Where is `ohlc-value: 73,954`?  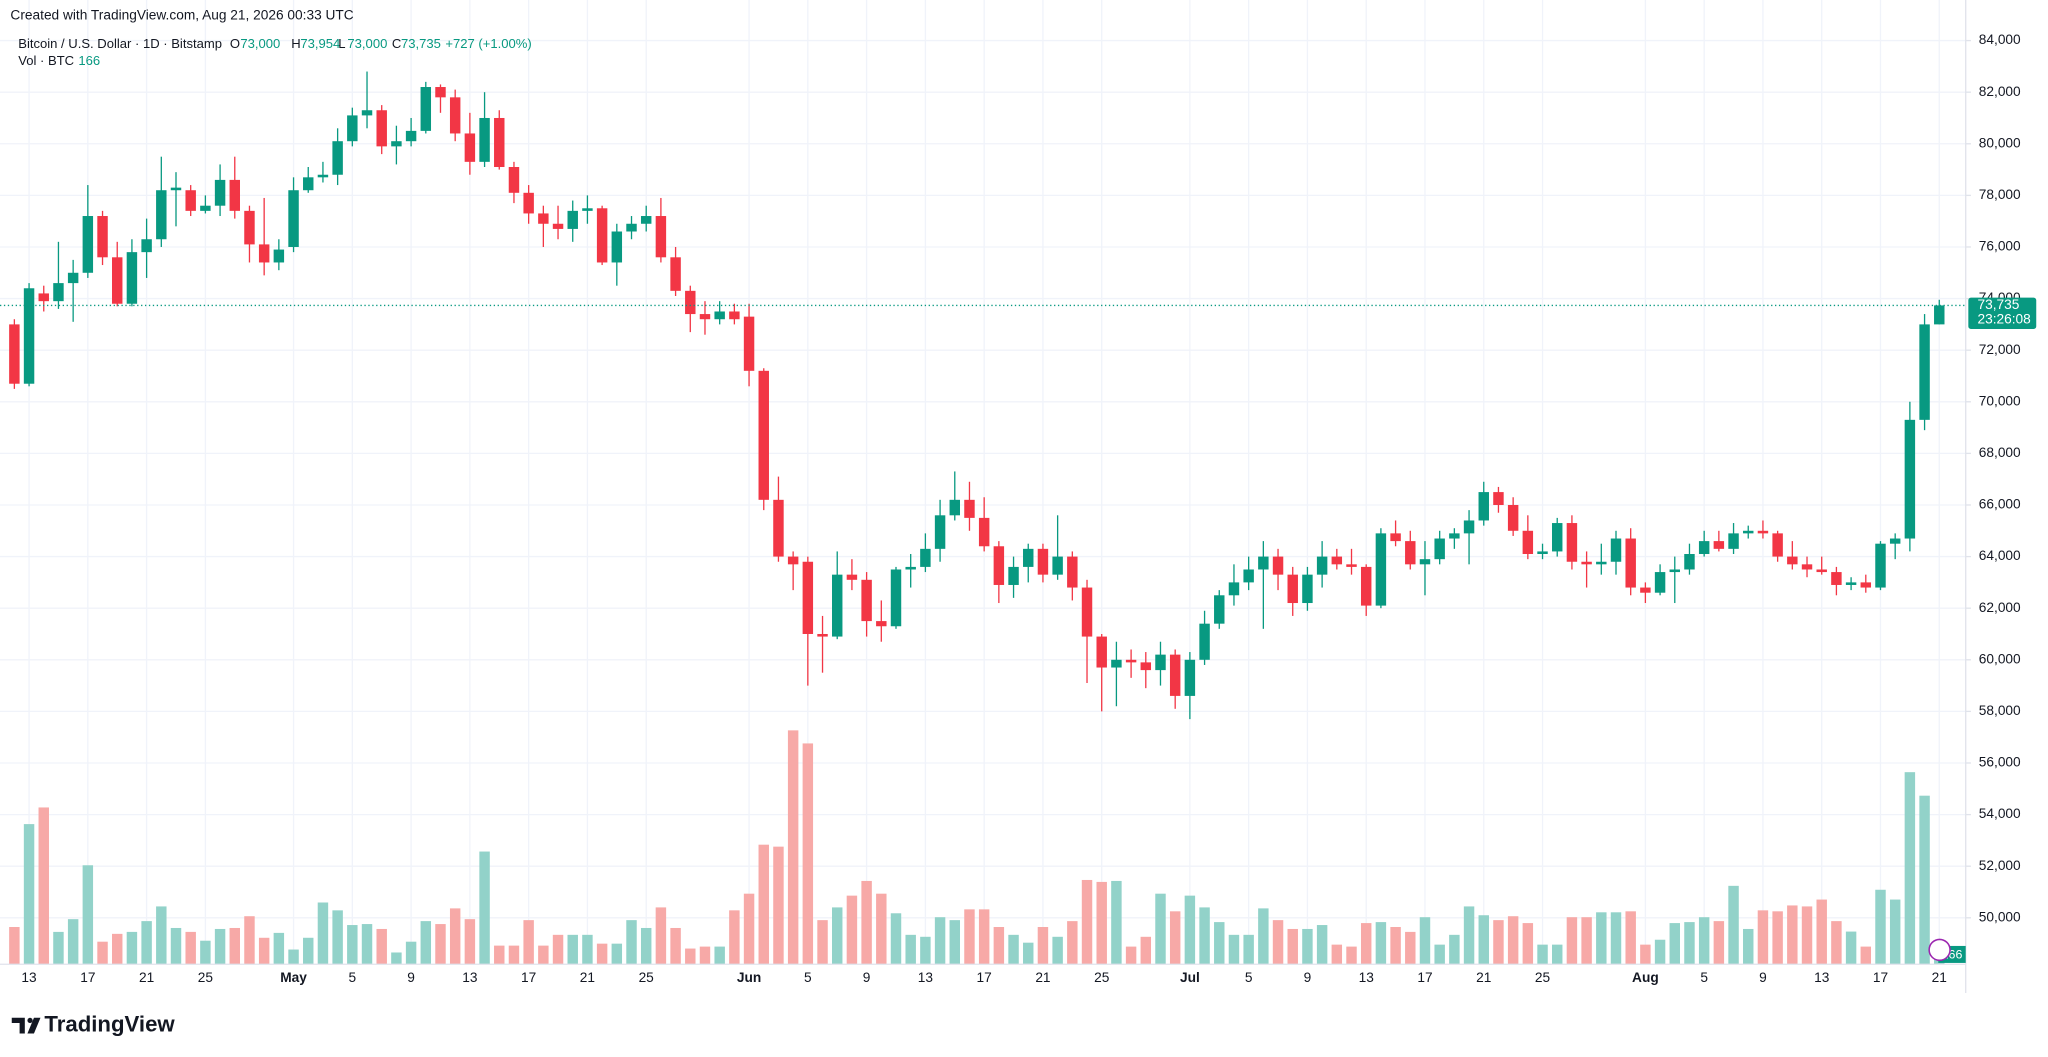 ohlc-value: 73,954 is located at coordinates (320, 43).